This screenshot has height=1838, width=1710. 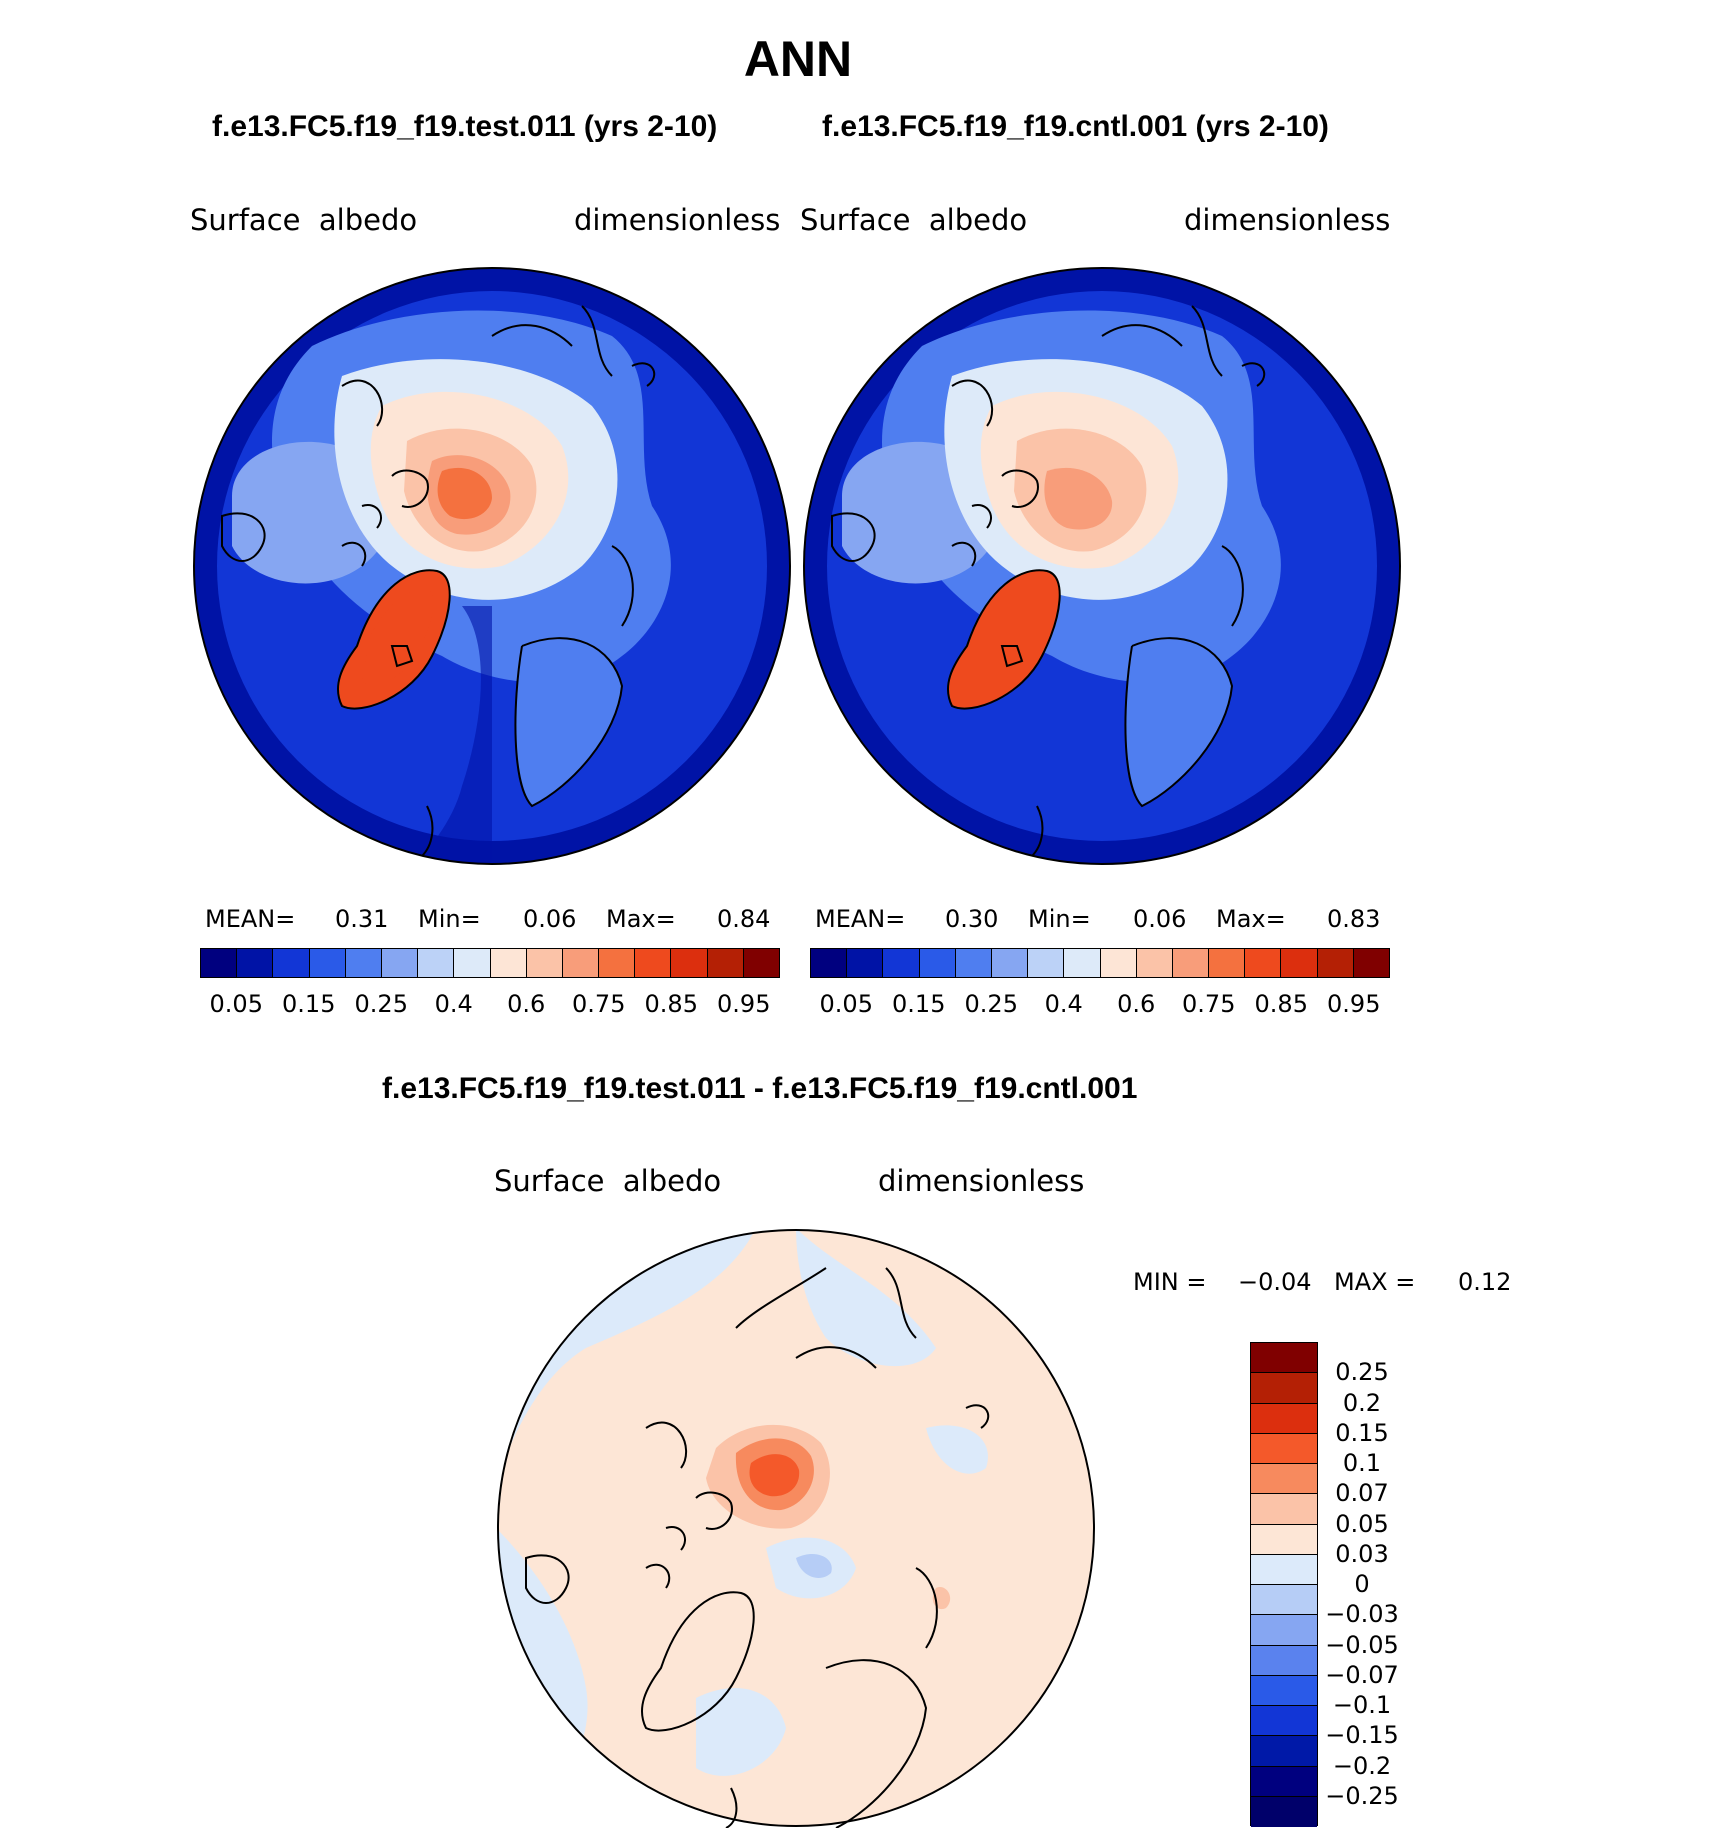 I want to click on diff-max-label: MAX =, so click(x=1375, y=1282).